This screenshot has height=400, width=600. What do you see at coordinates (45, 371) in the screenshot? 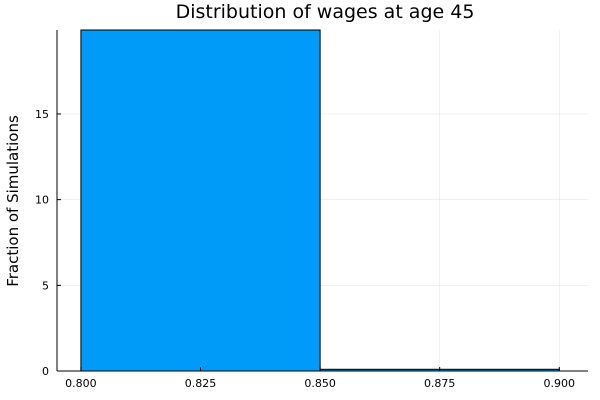
I see `y-tick-label: 0` at bounding box center [45, 371].